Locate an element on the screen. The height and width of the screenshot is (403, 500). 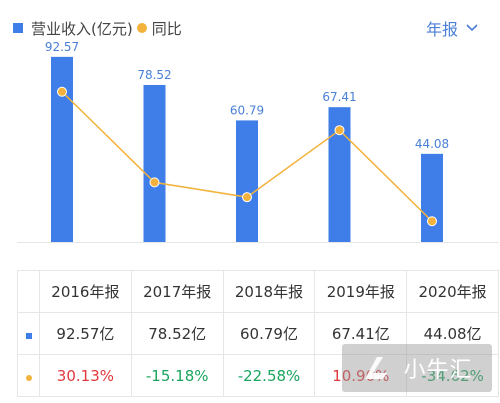
chart-legend: 营业收入(亿元) 同比 is located at coordinates (97, 28).